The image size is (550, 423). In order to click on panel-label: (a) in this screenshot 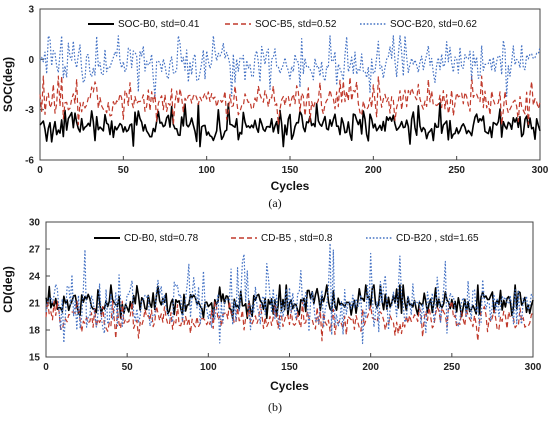, I will do `click(274, 203)`.